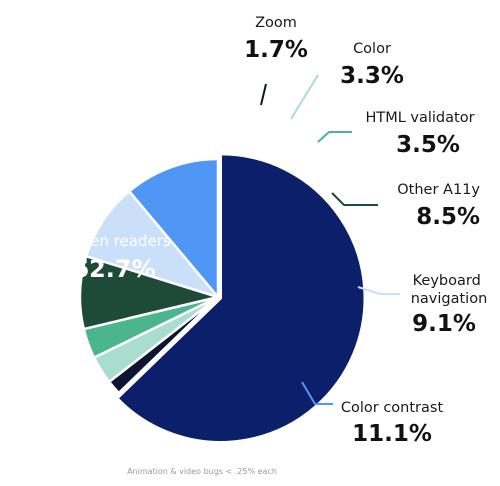  I want to click on slice-value-keyboard-navigation: 9.1%, so click(444, 324).